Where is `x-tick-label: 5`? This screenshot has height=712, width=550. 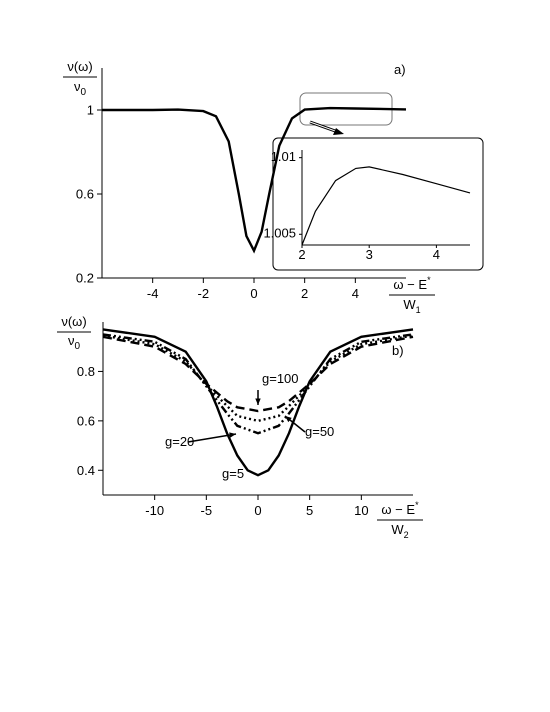
x-tick-label: 5 is located at coordinates (309, 510).